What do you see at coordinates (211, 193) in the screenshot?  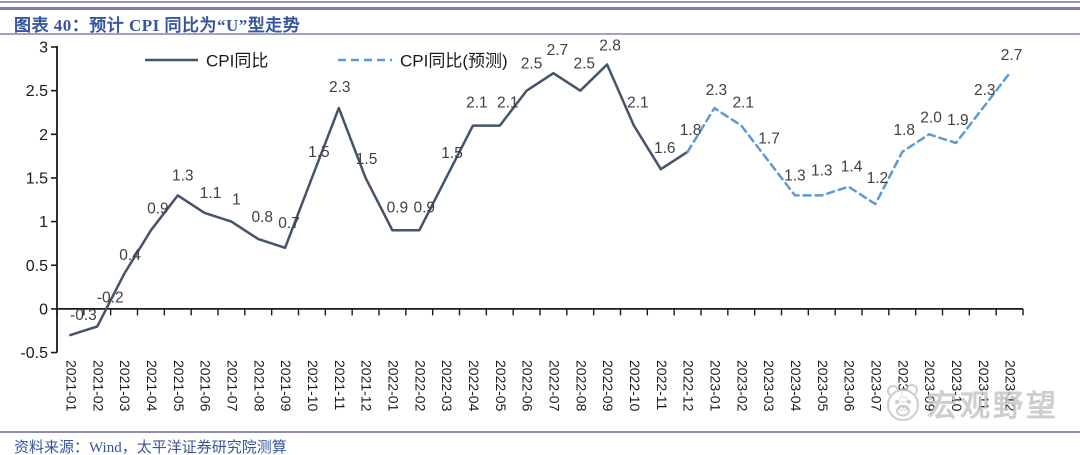 I see `data-label: 1.1` at bounding box center [211, 193].